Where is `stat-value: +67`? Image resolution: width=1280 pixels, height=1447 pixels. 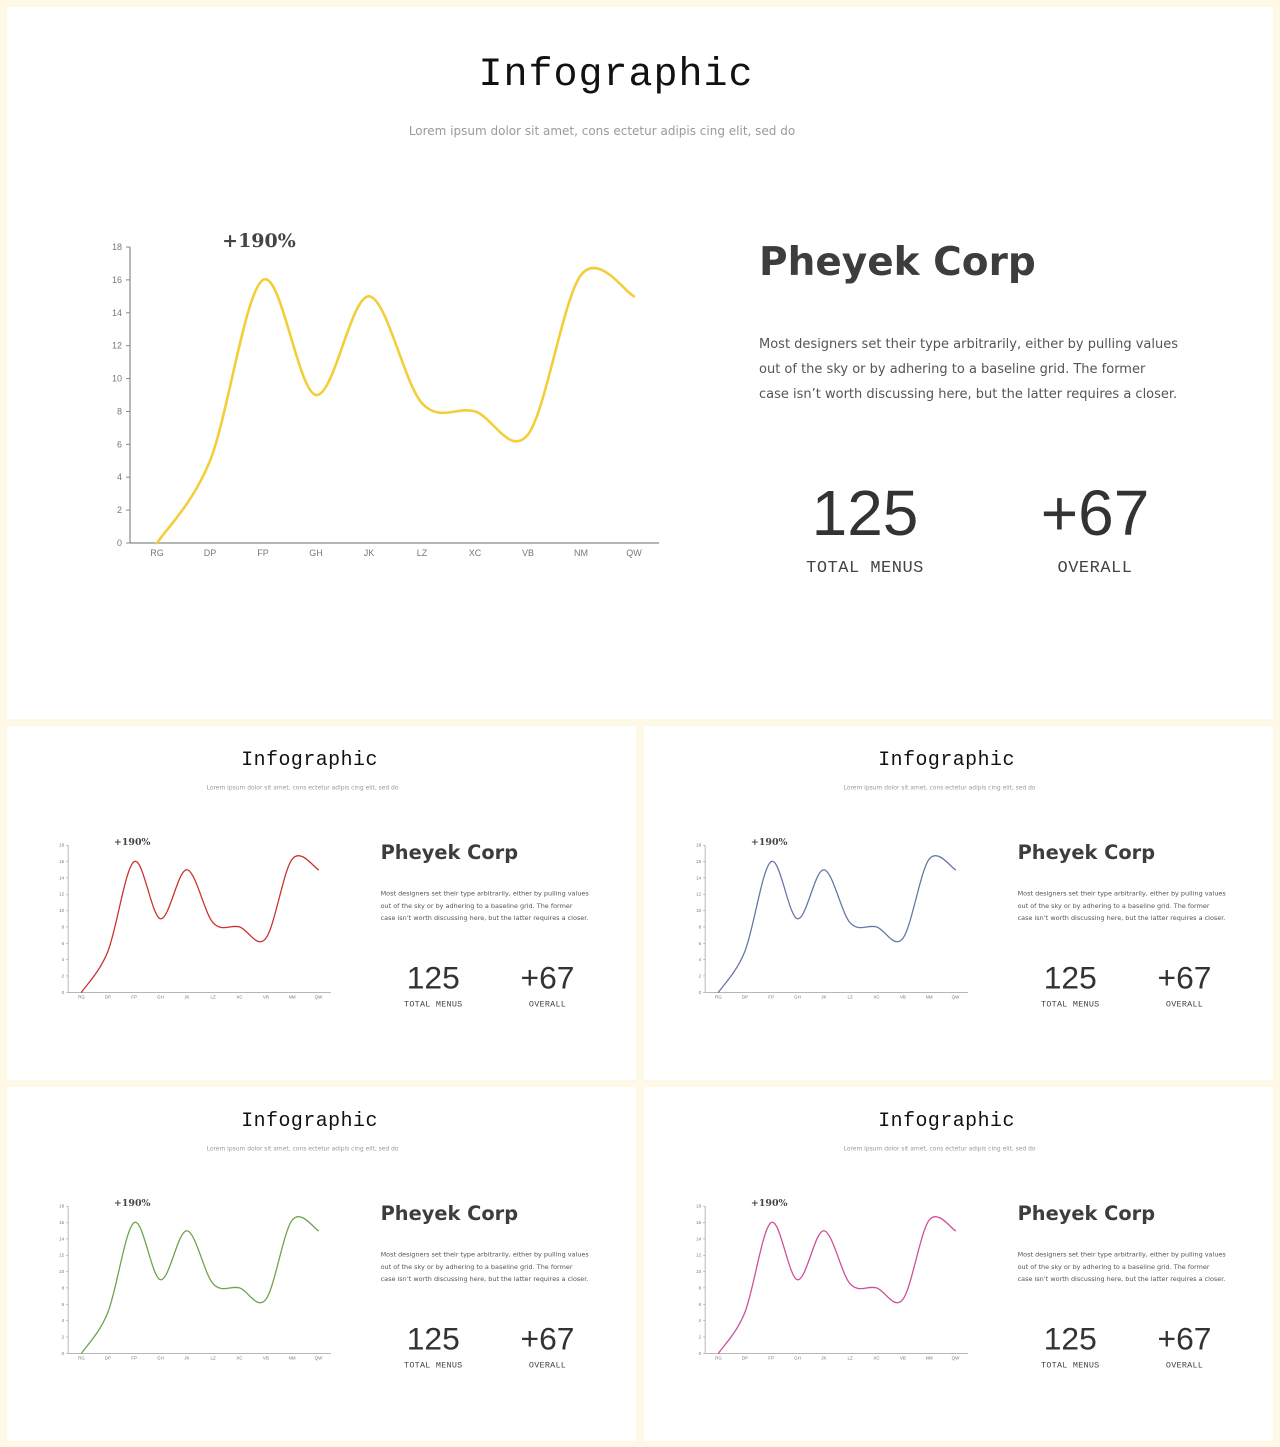 stat-value: +67 is located at coordinates (547, 977).